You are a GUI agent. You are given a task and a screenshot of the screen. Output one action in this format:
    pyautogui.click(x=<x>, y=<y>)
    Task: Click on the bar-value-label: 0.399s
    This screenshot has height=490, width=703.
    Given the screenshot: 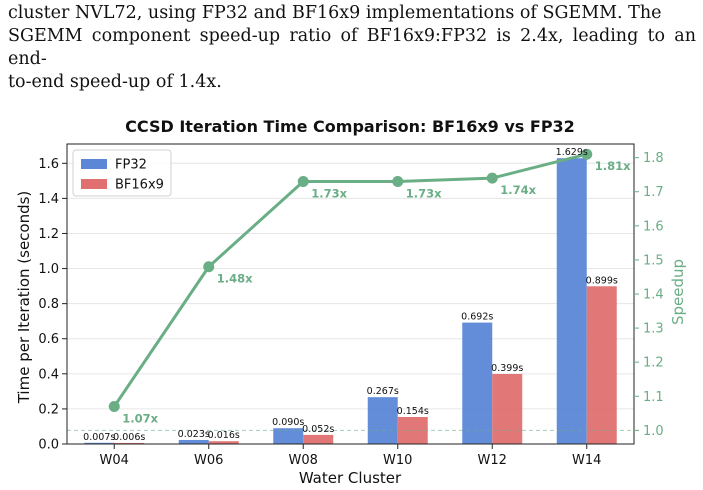 What is the action you would take?
    pyautogui.click(x=507, y=368)
    